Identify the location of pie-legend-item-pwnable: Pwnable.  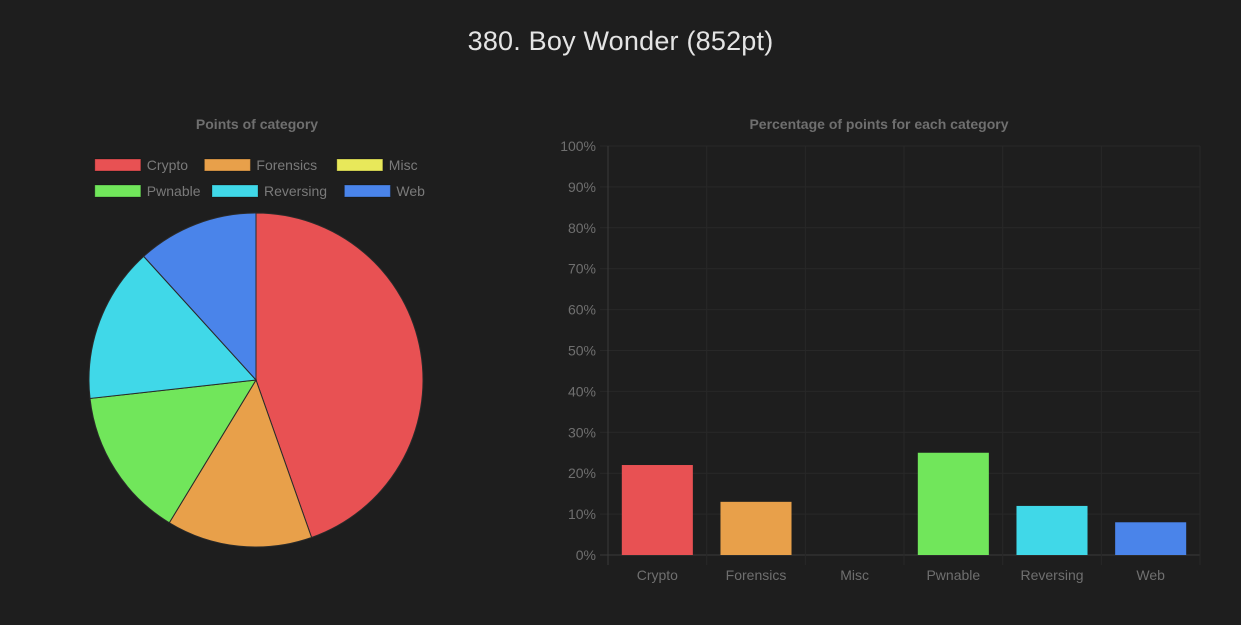
(147, 191).